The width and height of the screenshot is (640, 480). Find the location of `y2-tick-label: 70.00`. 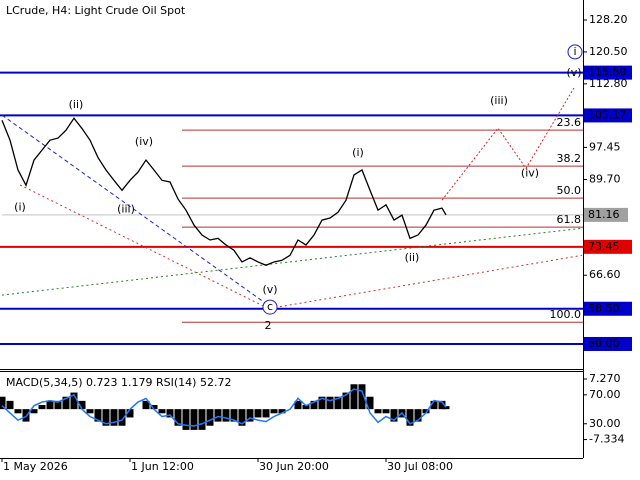

y2-tick-label: 70.00 is located at coordinates (605, 394).